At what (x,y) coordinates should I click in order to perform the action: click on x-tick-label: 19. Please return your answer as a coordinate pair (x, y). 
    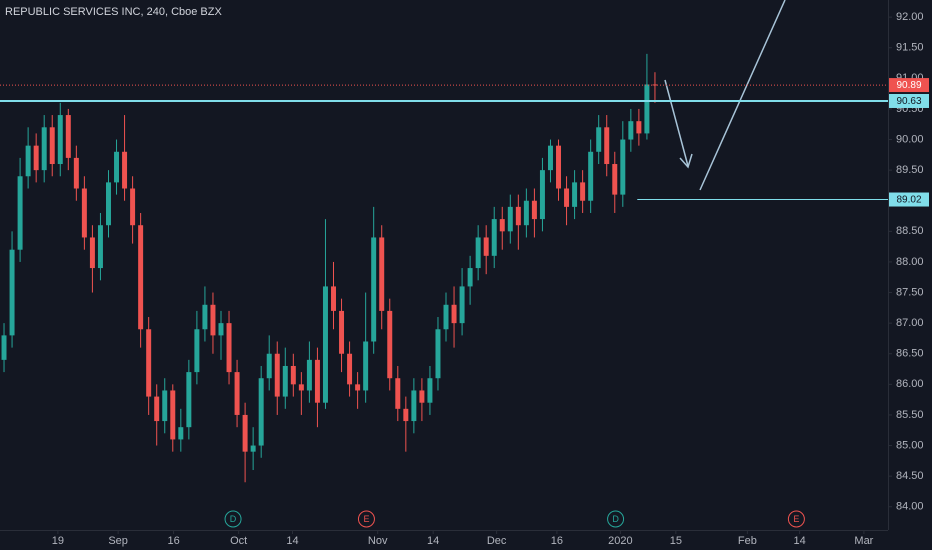
    Looking at the image, I should click on (58, 541).